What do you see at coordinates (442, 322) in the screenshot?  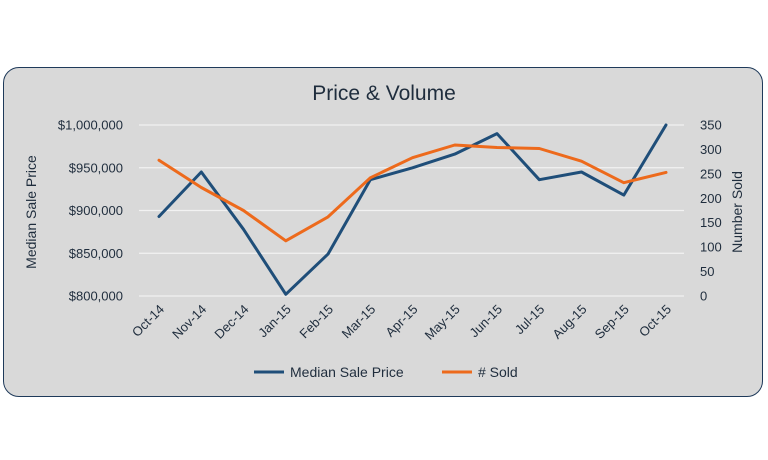 I see `x-tick-label: May-15` at bounding box center [442, 322].